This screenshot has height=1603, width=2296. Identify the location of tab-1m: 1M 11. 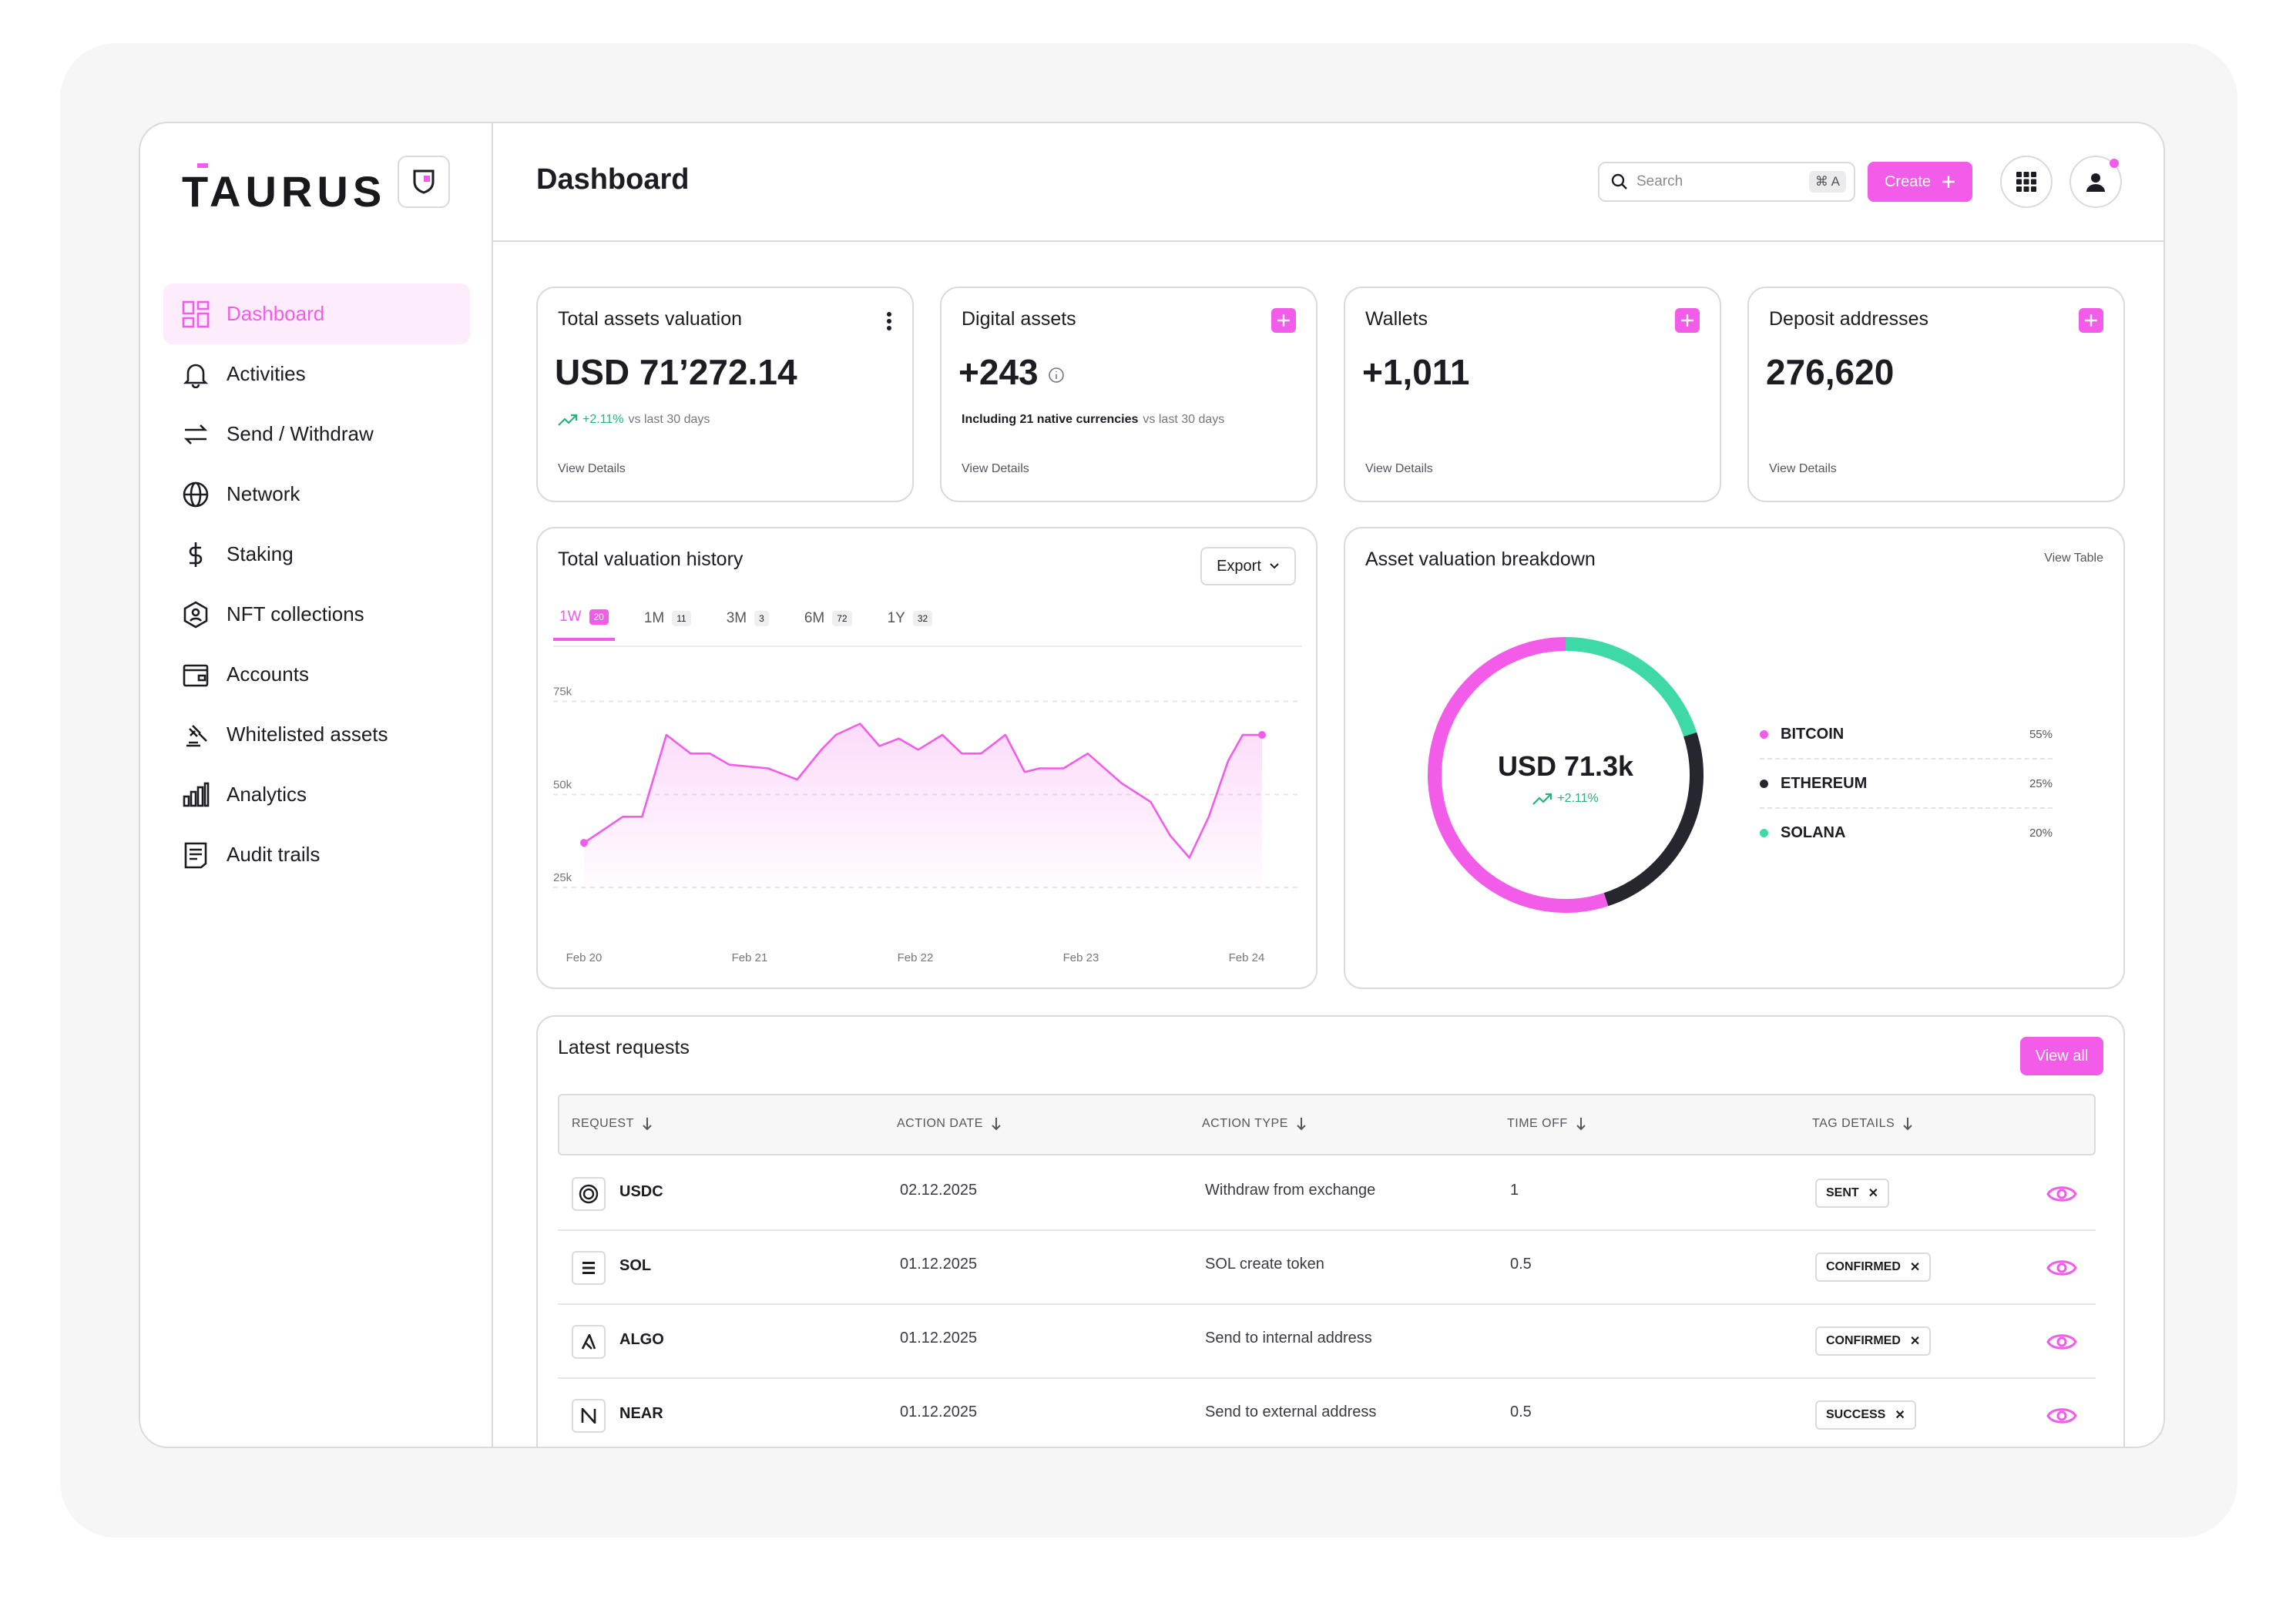
(668, 621).